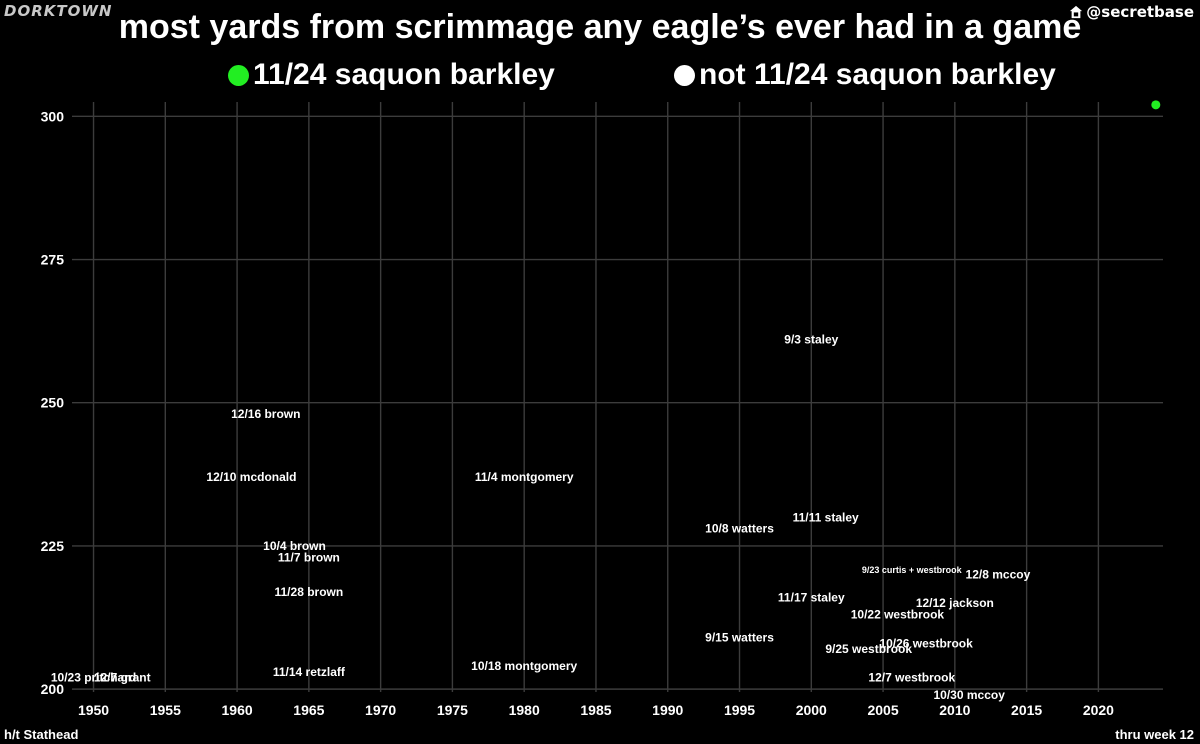  Describe the element at coordinates (309, 557) in the screenshot. I see `point-label: 11/7 brown` at that location.